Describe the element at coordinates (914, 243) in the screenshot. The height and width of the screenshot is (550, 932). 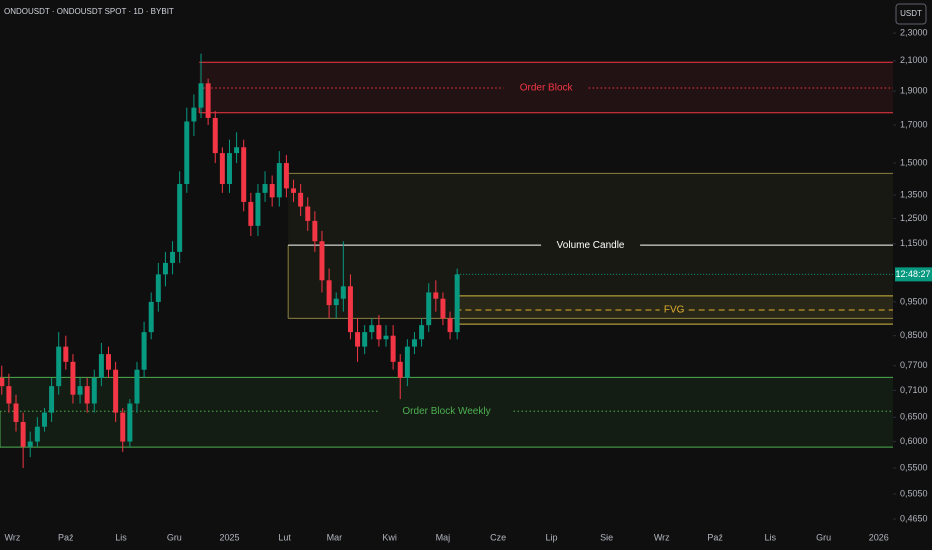
I see `y-tick-label: 1,1500` at that location.